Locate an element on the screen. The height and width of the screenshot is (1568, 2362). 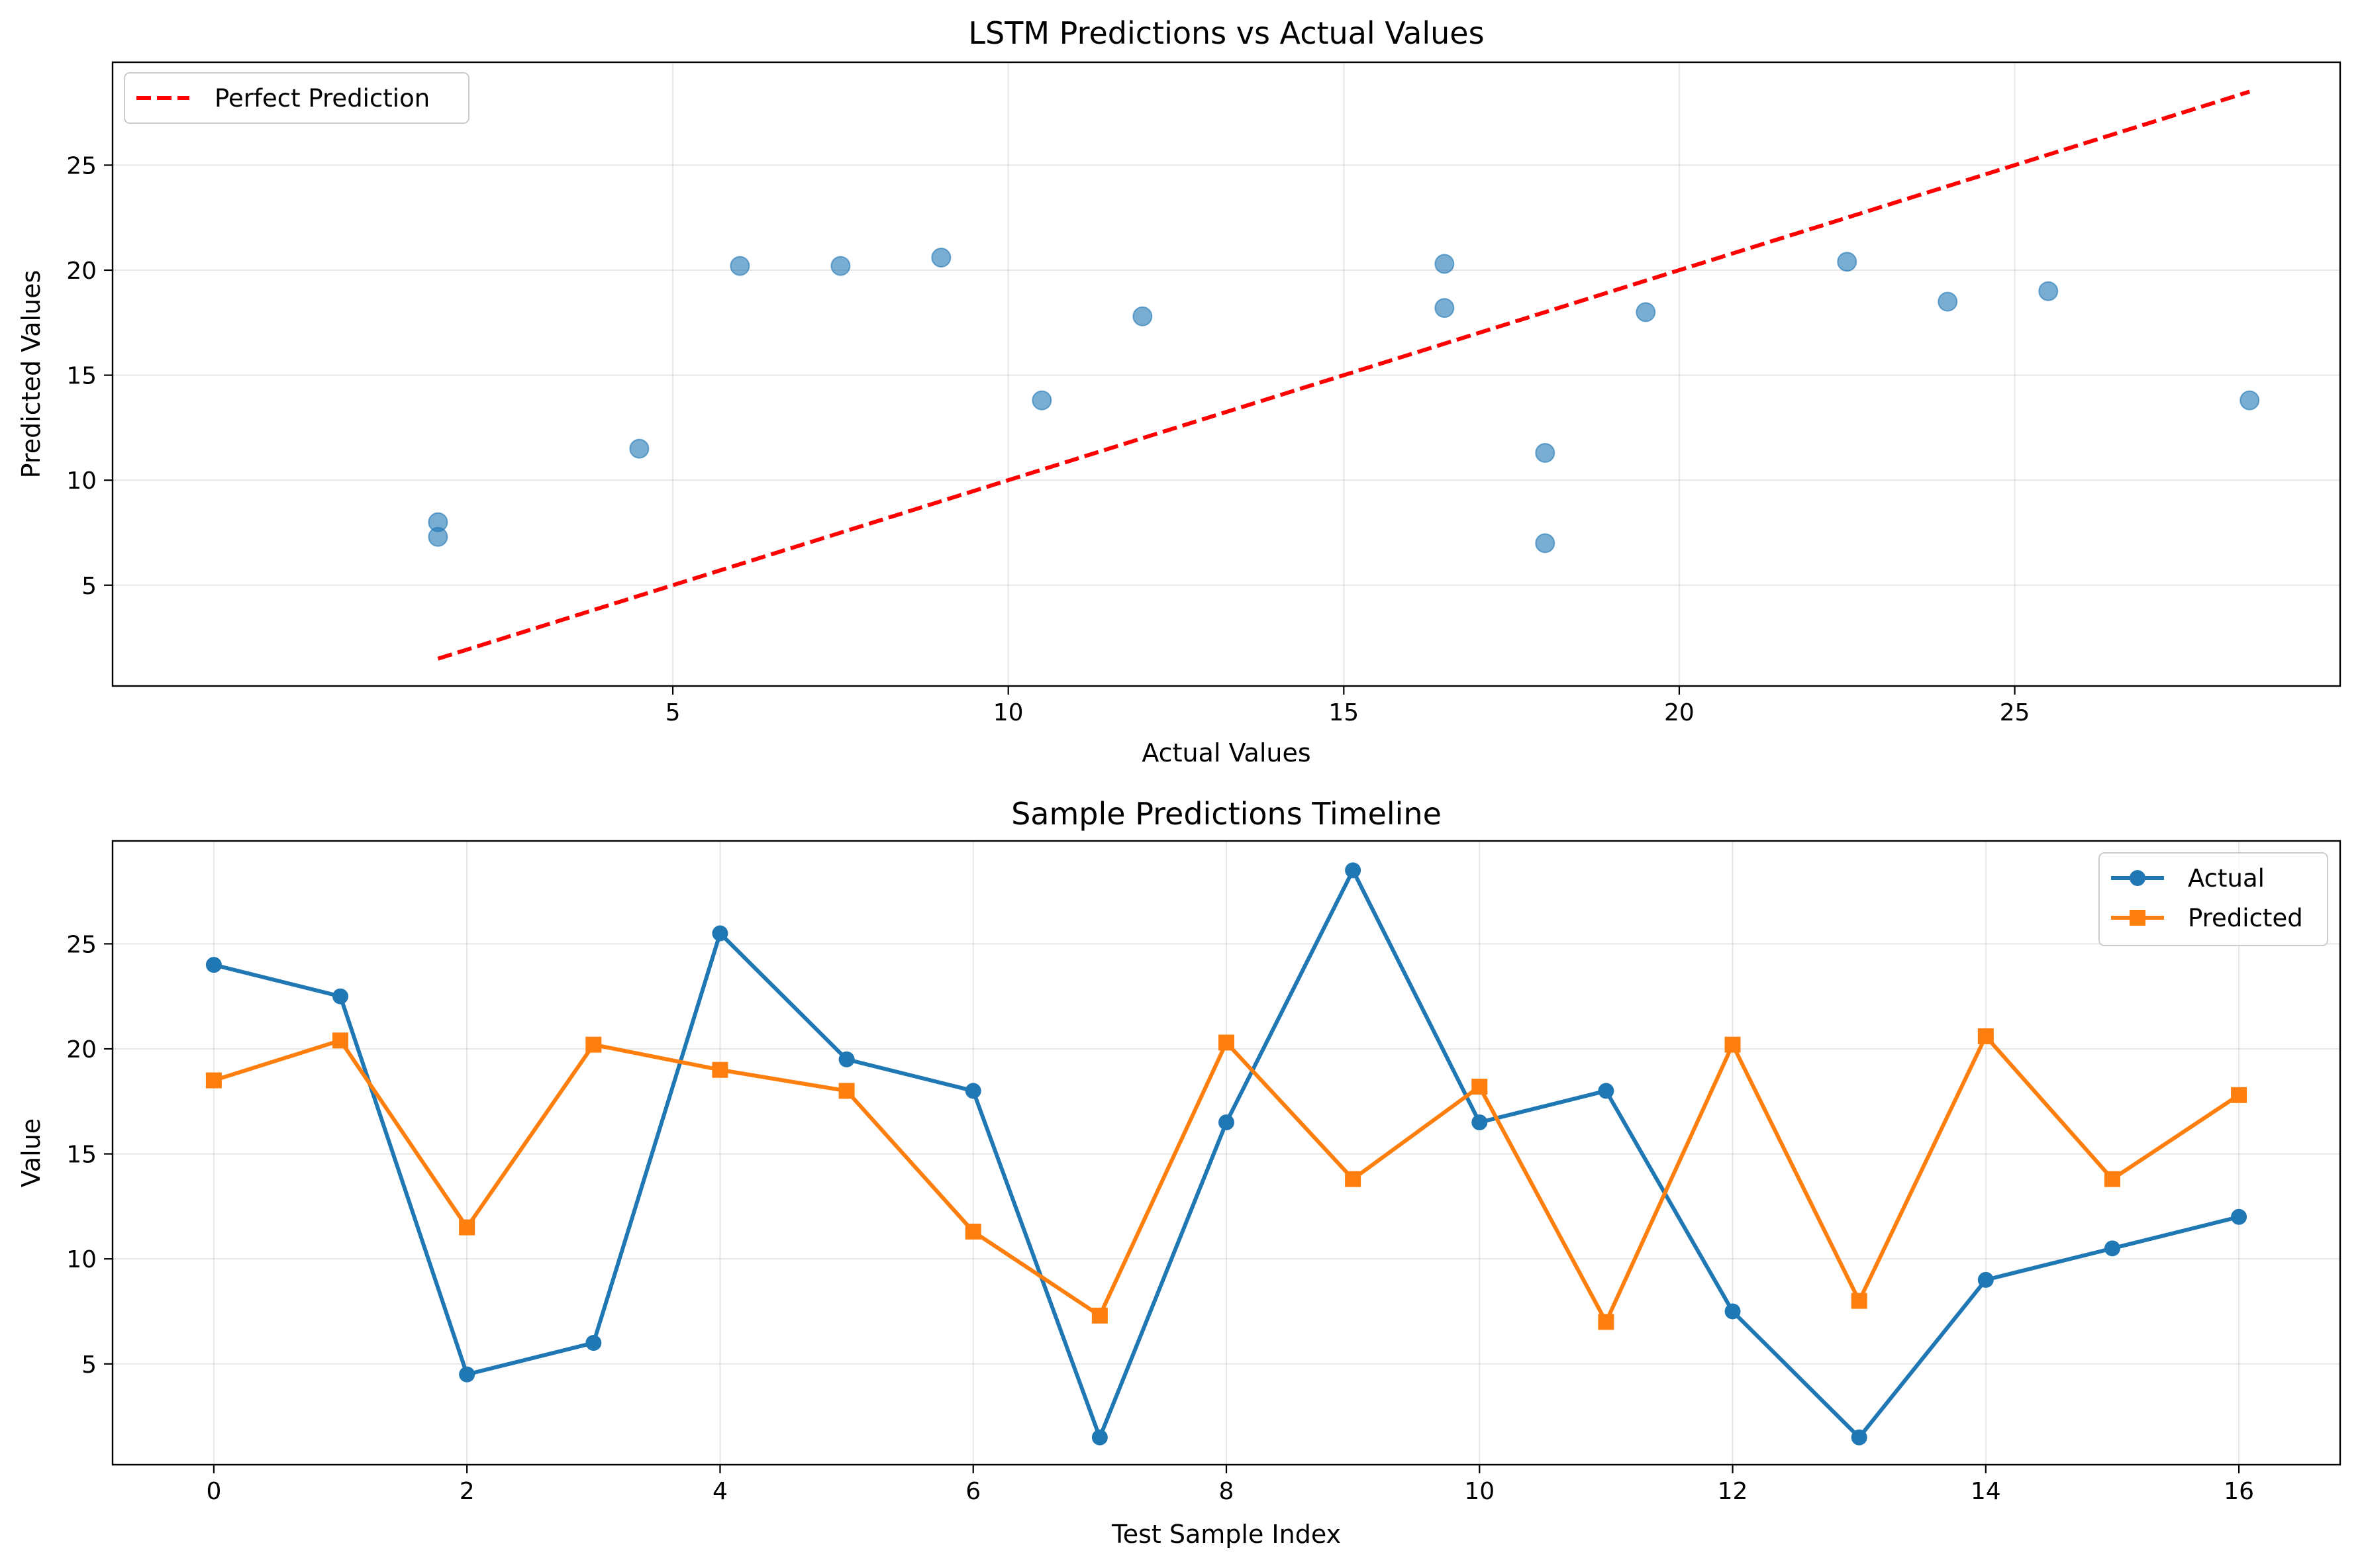
timeline-x-tick-label: 2 is located at coordinates (467, 1491).